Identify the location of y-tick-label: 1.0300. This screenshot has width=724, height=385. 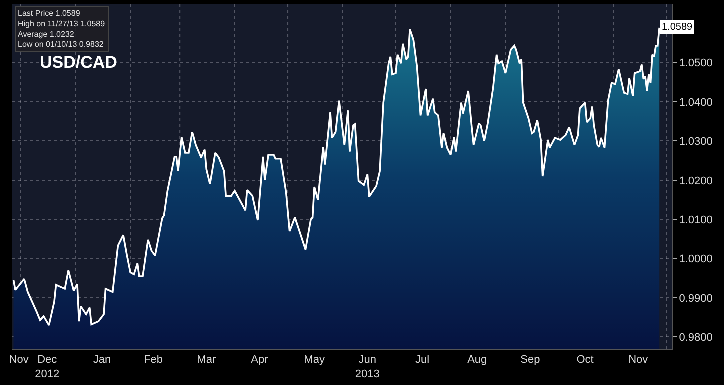
(696, 142).